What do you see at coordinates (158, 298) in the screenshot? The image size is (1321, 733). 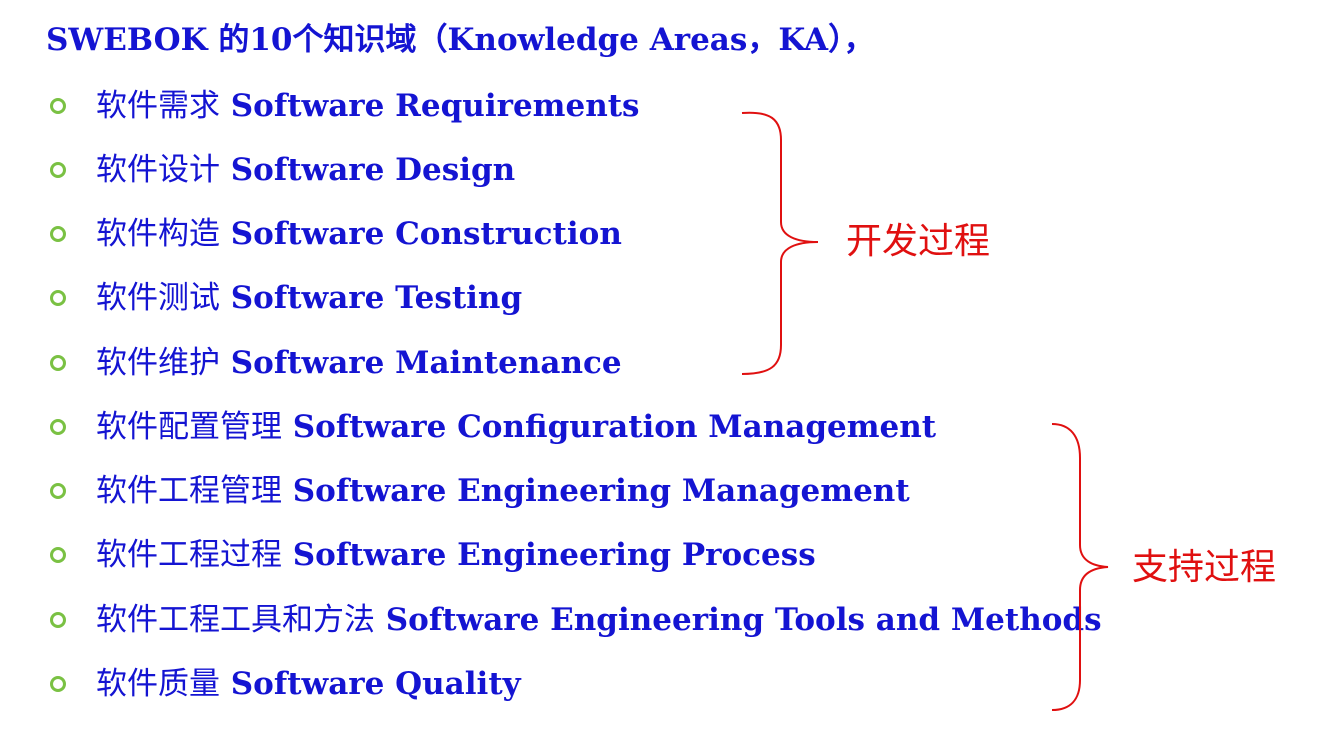 I see `list-item-zh: 软件测试` at bounding box center [158, 298].